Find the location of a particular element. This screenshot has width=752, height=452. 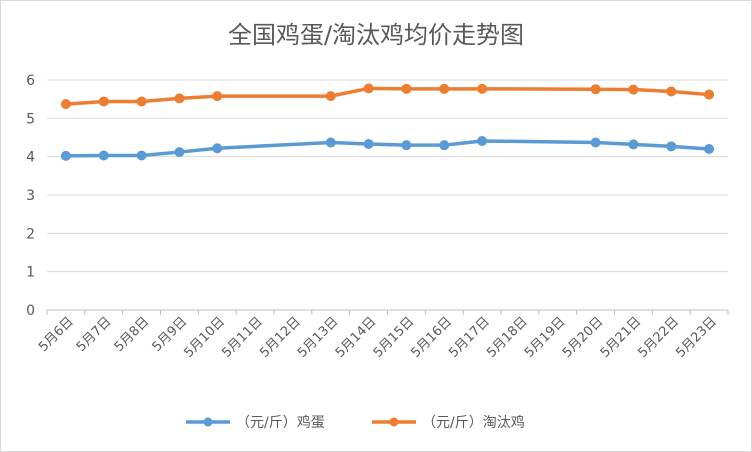

y-tick-label: 4 is located at coordinates (30, 158).